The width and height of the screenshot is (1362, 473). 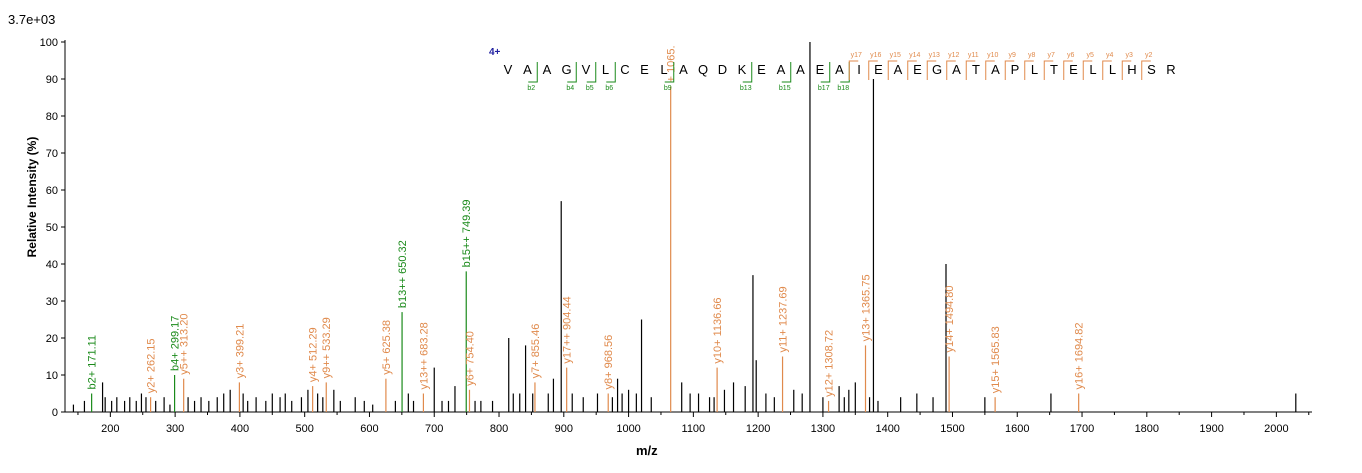 I want to click on x-tick-label: 1100, so click(x=694, y=429).